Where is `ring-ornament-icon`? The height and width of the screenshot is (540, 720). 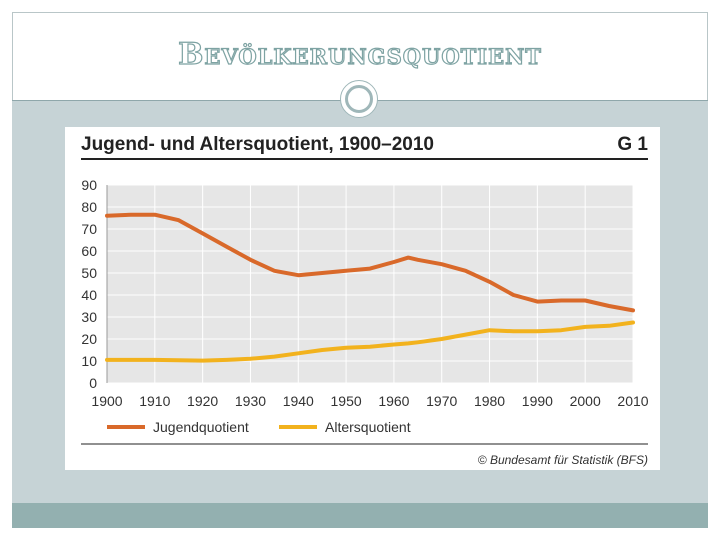
ring-ornament-icon is located at coordinates (359, 99).